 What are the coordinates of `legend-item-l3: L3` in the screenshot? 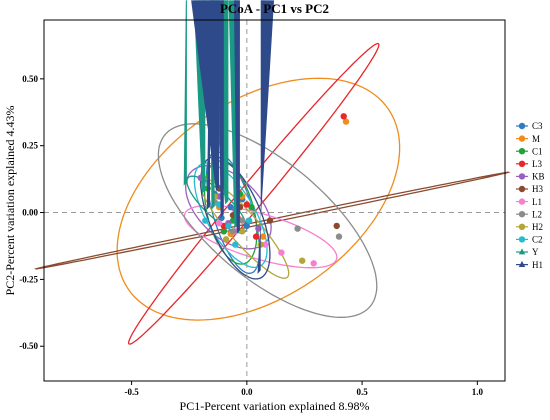 It's located at (529, 164).